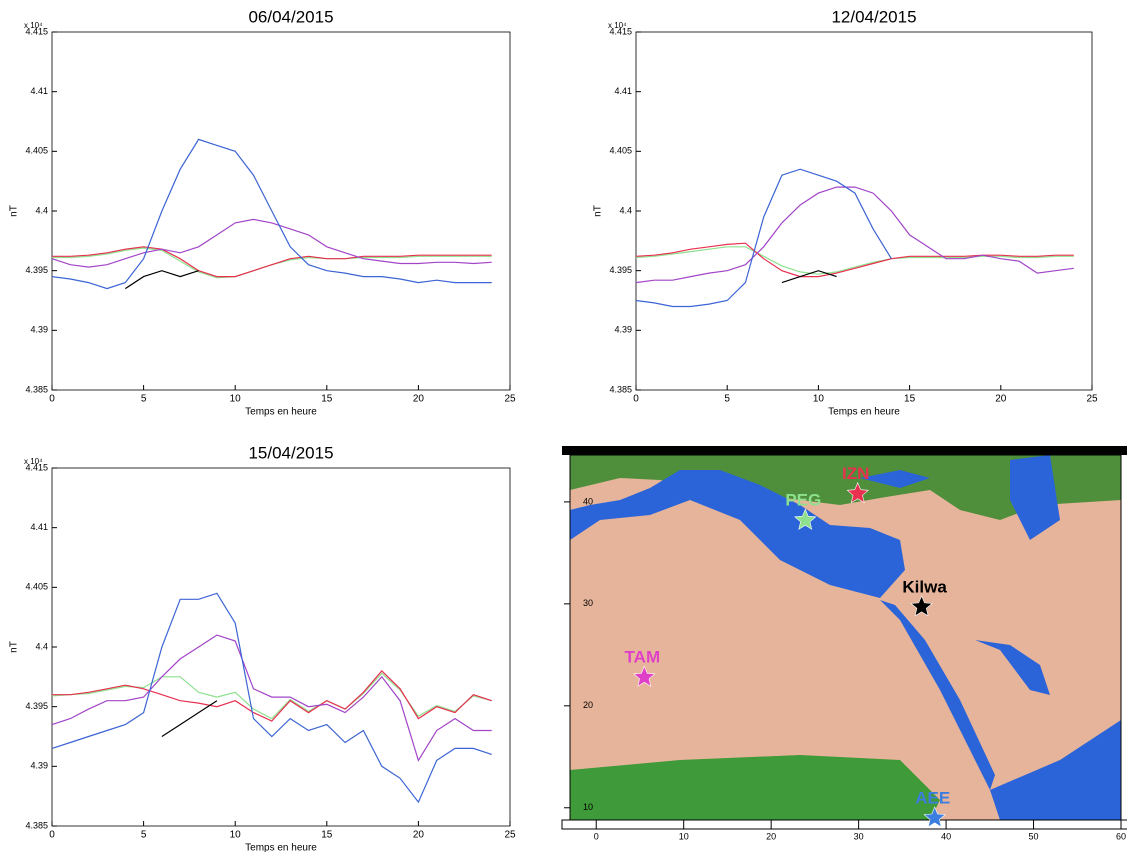 This screenshot has height=852, width=1127. What do you see at coordinates (290, 452) in the screenshot?
I see `chart-title: 15/04/2015` at bounding box center [290, 452].